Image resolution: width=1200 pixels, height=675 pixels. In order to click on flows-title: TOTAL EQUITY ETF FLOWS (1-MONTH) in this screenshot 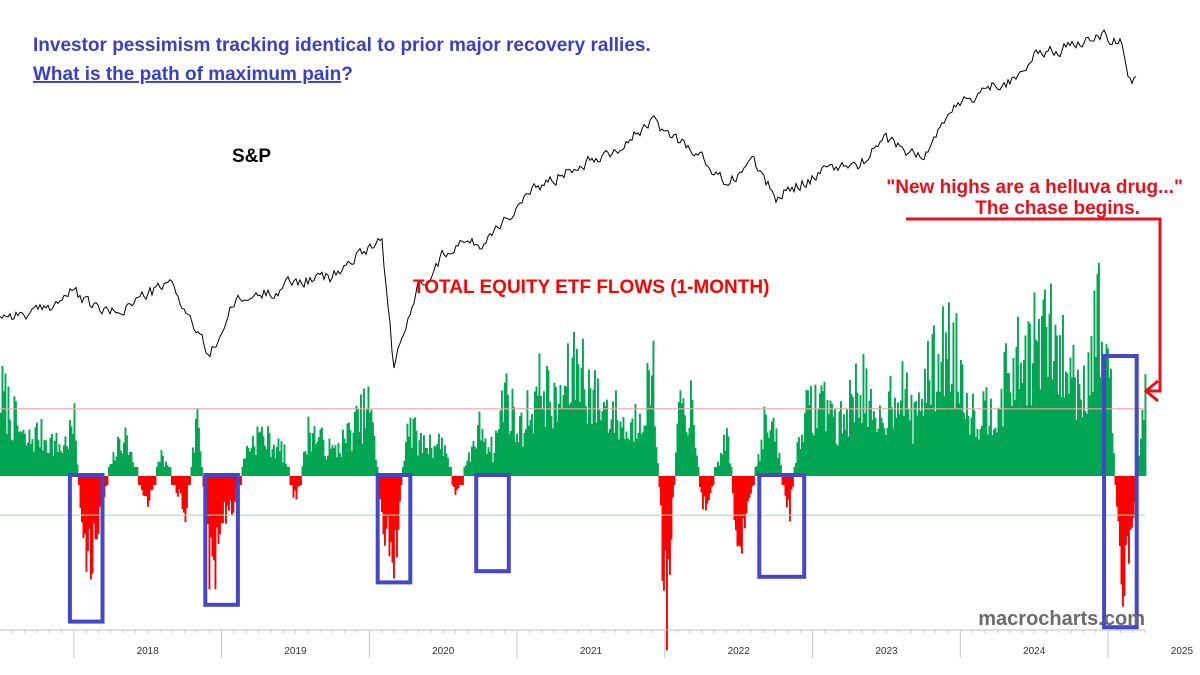, I will do `click(591, 287)`.